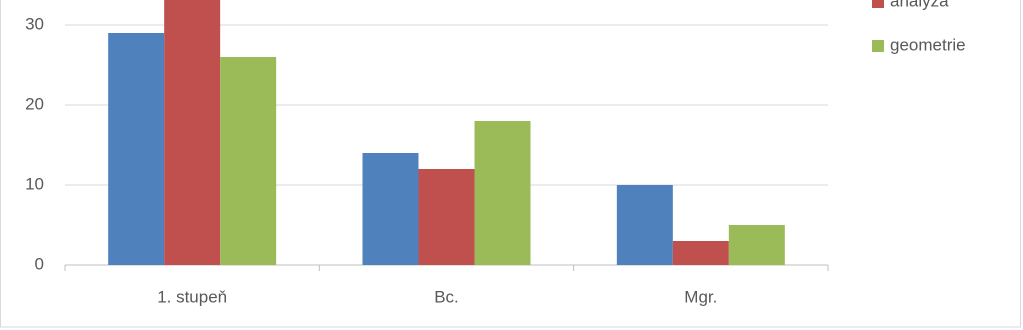 This screenshot has height=330, width=1023. I want to click on legend-label: geometrie, so click(928, 44).